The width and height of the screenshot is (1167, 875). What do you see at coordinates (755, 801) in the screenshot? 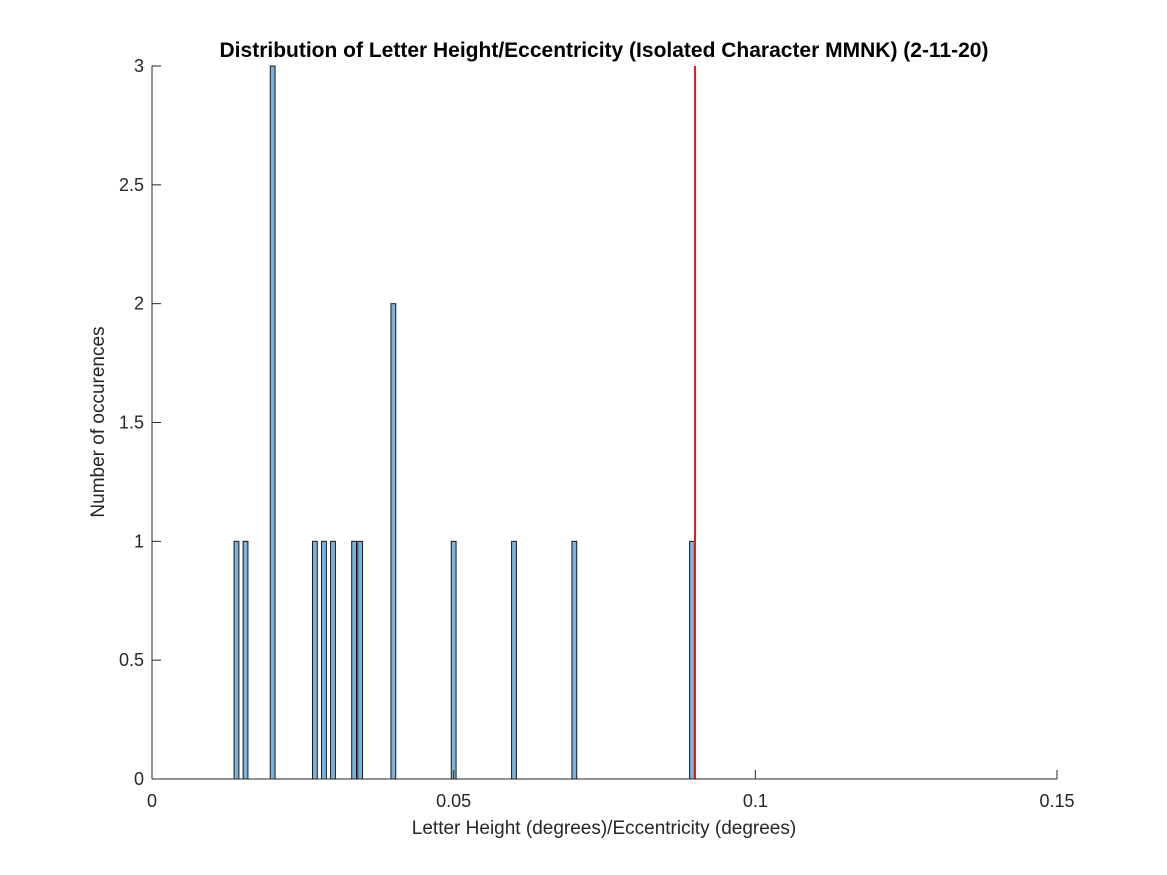
I see `x-tick-label-3: 0.1` at bounding box center [755, 801].